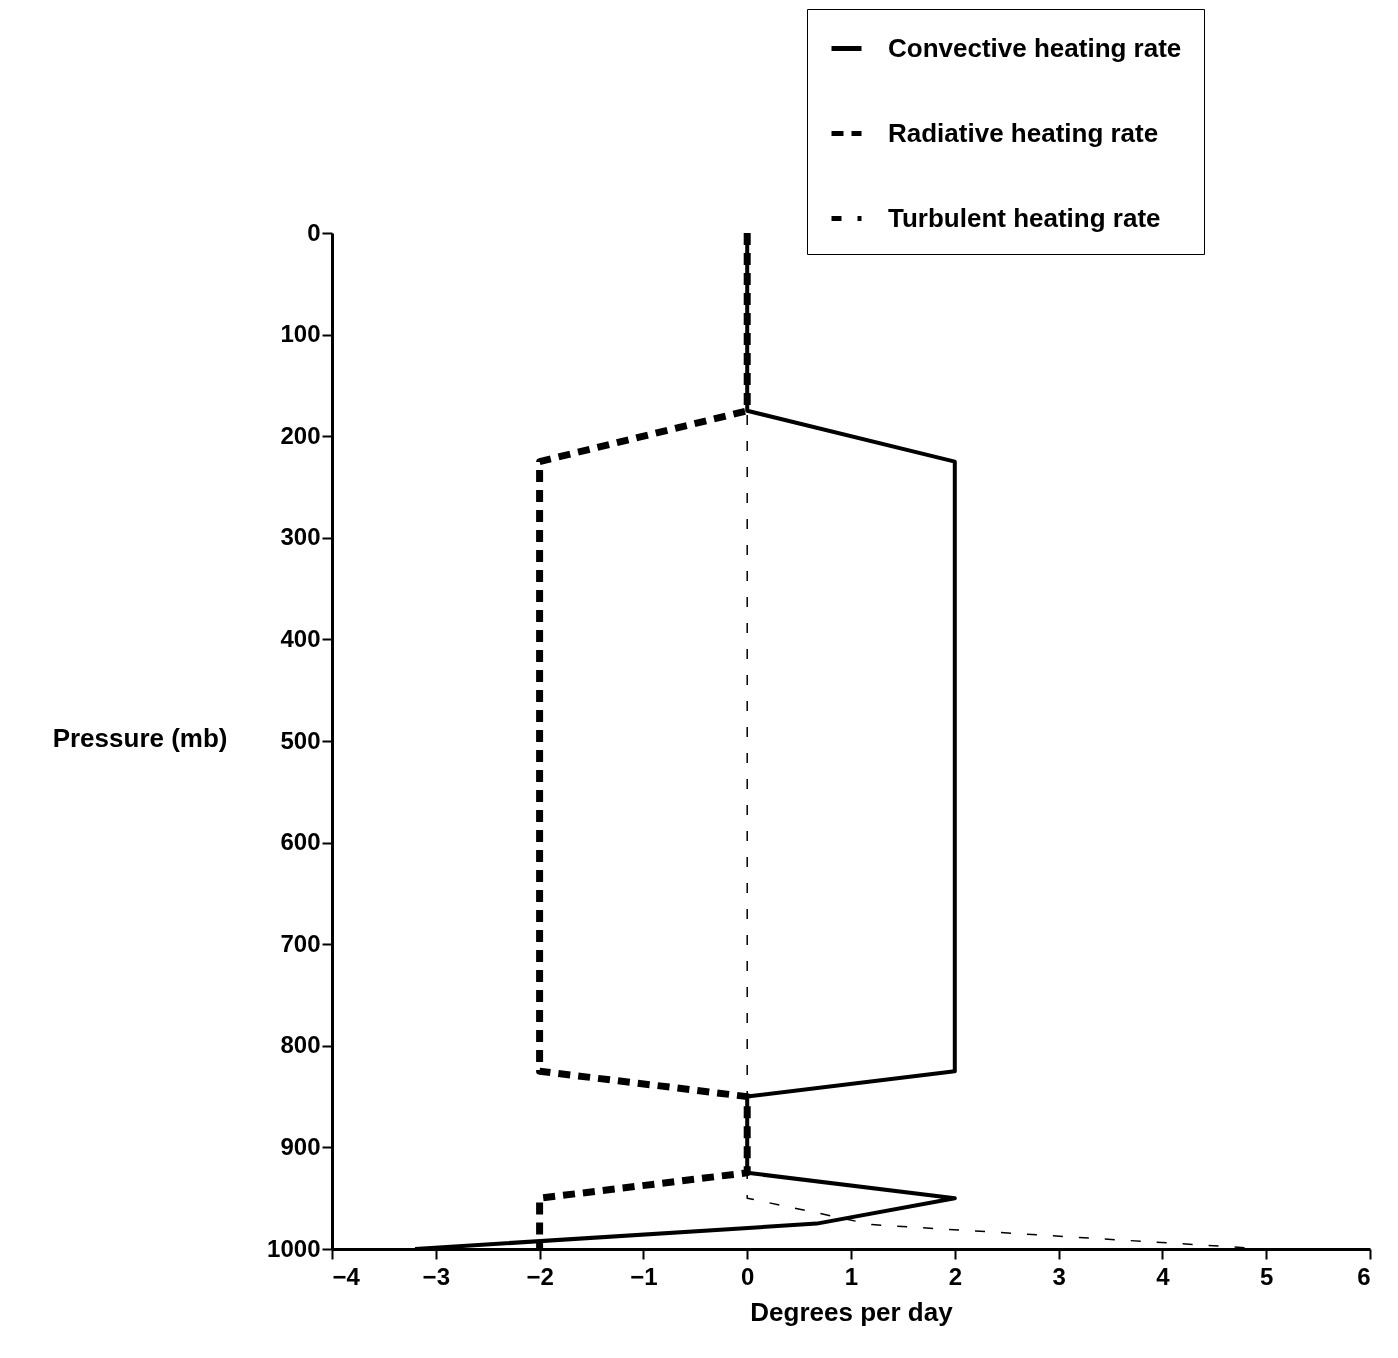 The width and height of the screenshot is (1398, 1358). I want to click on y-tick-label: 500, so click(300, 740).